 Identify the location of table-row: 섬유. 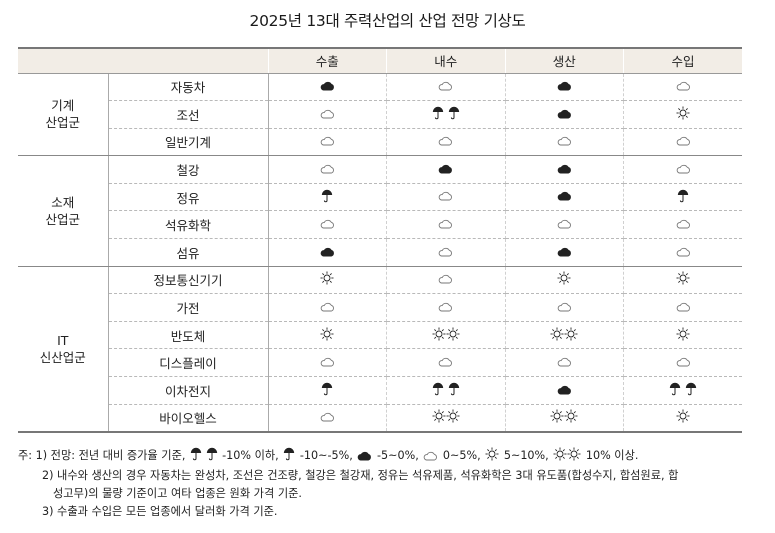
(380, 252).